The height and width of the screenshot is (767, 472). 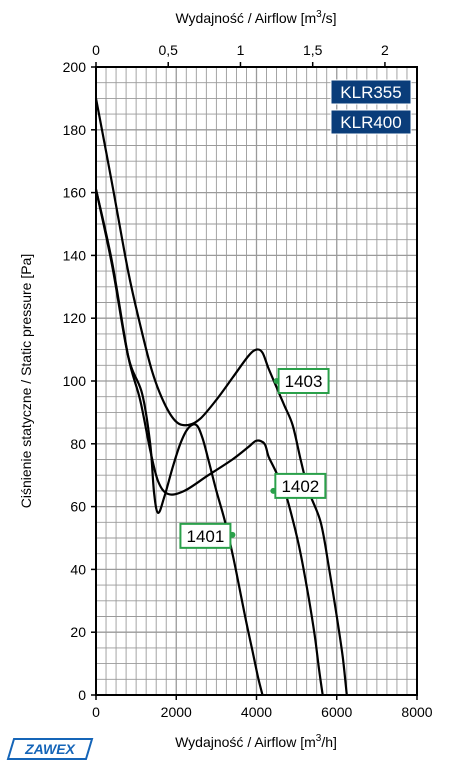 I want to click on model-badge-label: KLR400, so click(x=370, y=122).